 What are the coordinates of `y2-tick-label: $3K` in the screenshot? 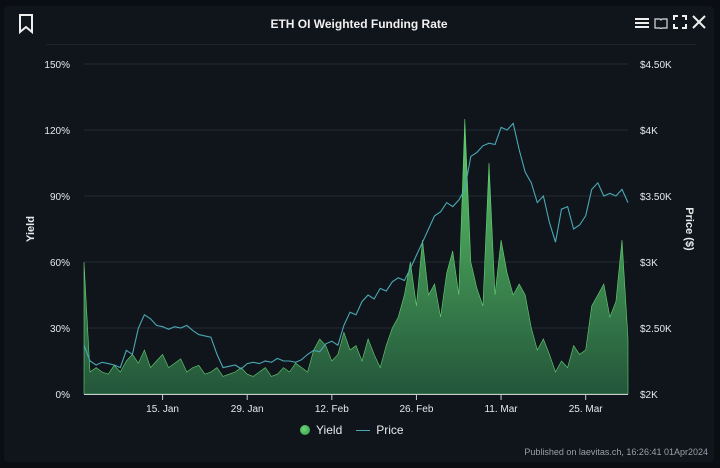 It's located at (649, 263).